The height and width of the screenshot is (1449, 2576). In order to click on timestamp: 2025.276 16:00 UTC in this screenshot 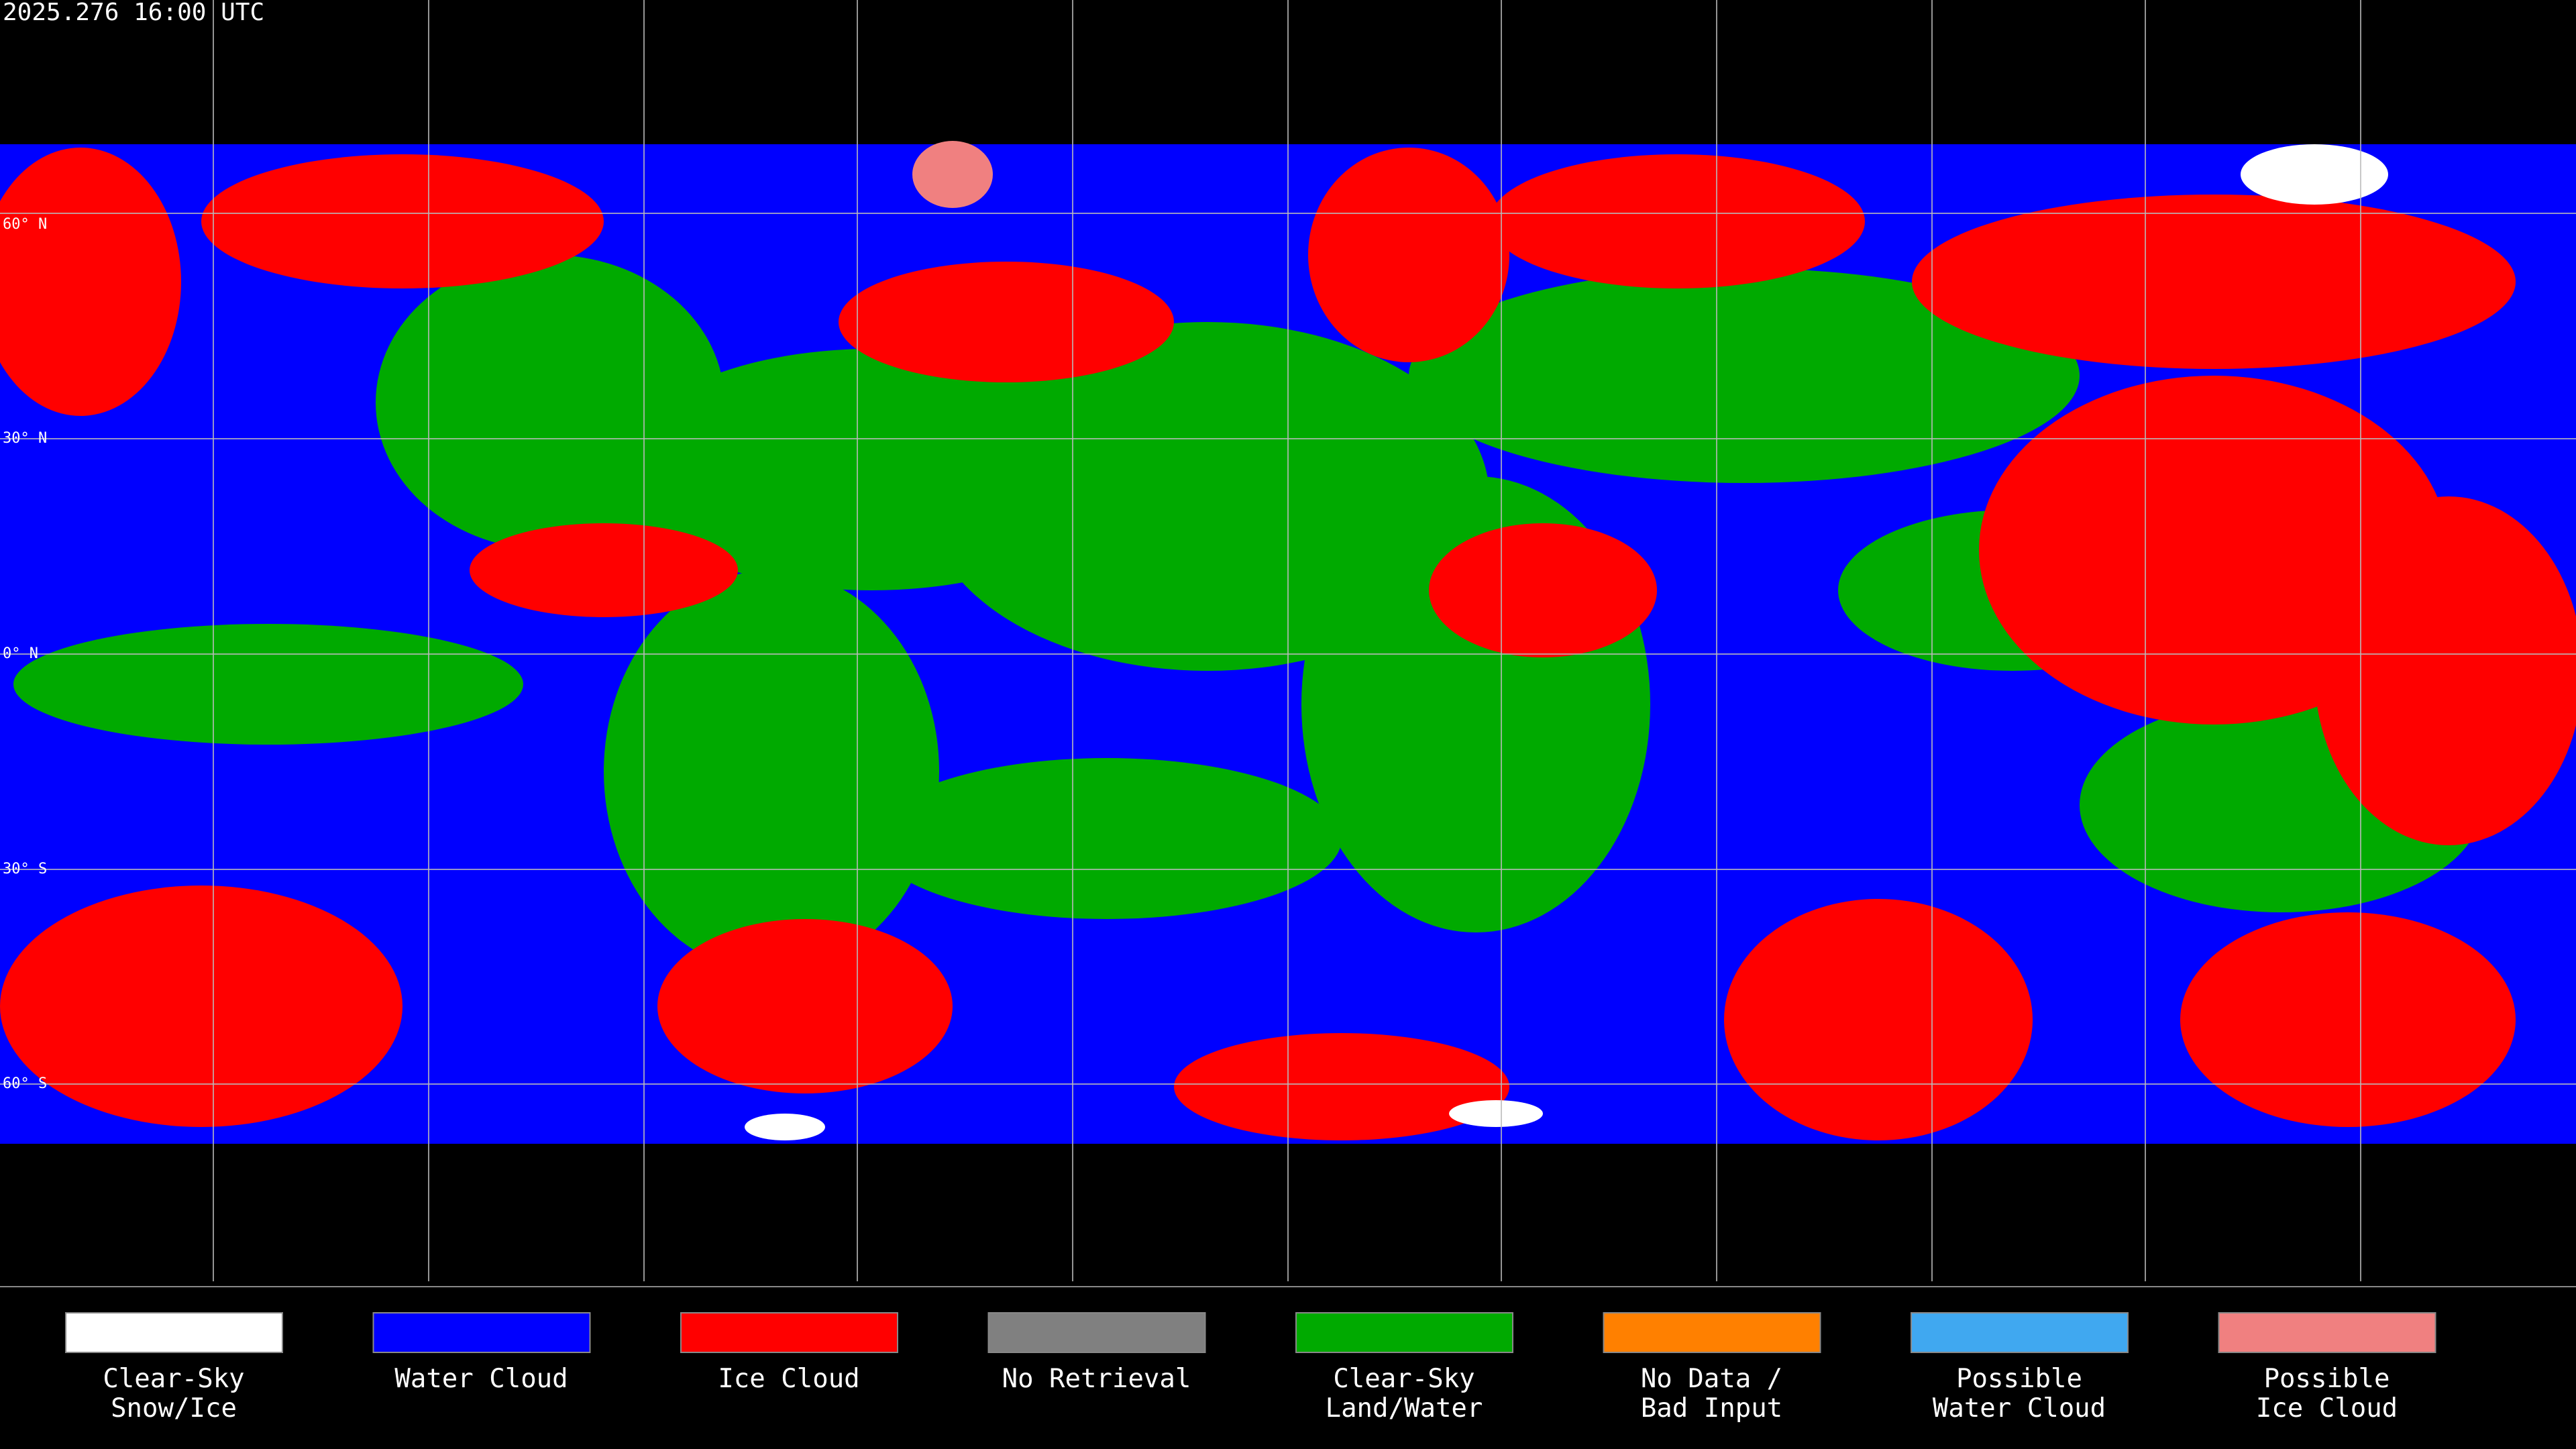, I will do `click(133, 13)`.